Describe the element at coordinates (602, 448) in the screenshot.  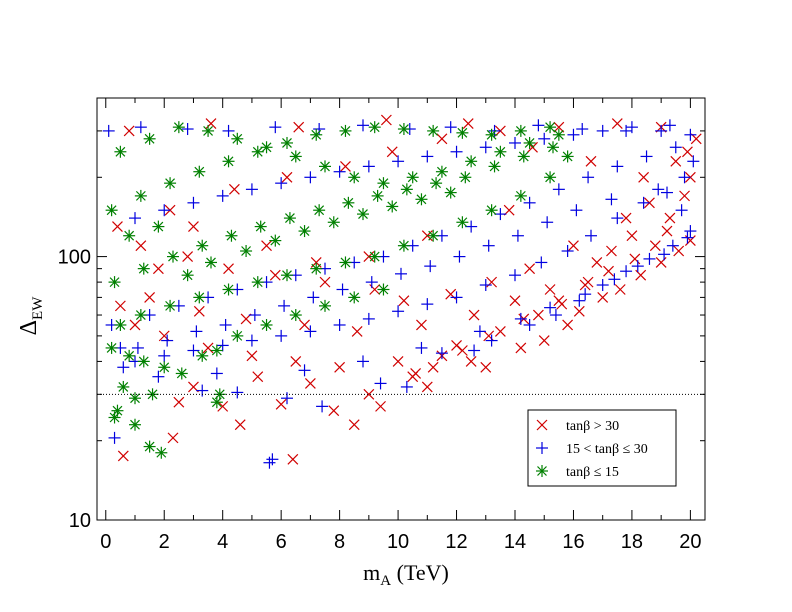
I see `legend-box` at that location.